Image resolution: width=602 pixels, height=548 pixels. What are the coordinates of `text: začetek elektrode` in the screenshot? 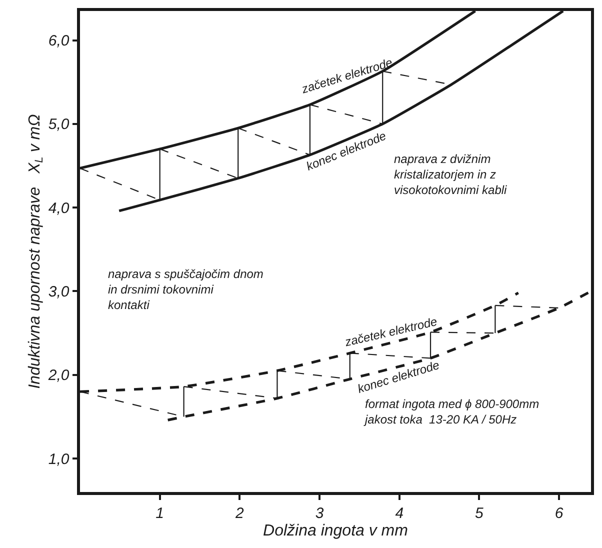 It's located at (390, 332).